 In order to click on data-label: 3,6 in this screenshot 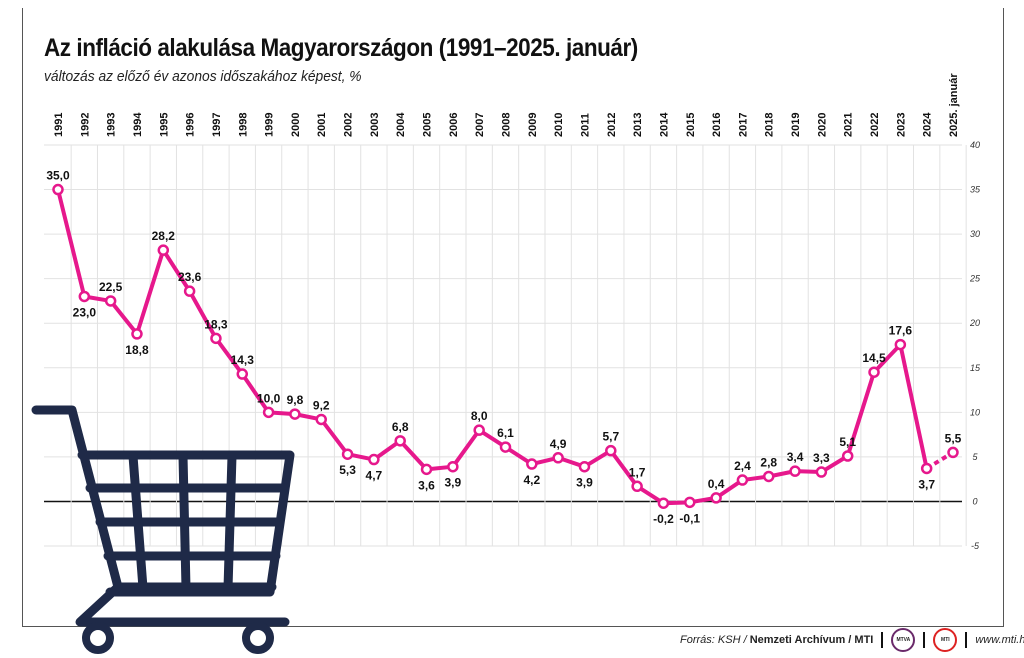, I will do `click(426, 485)`.